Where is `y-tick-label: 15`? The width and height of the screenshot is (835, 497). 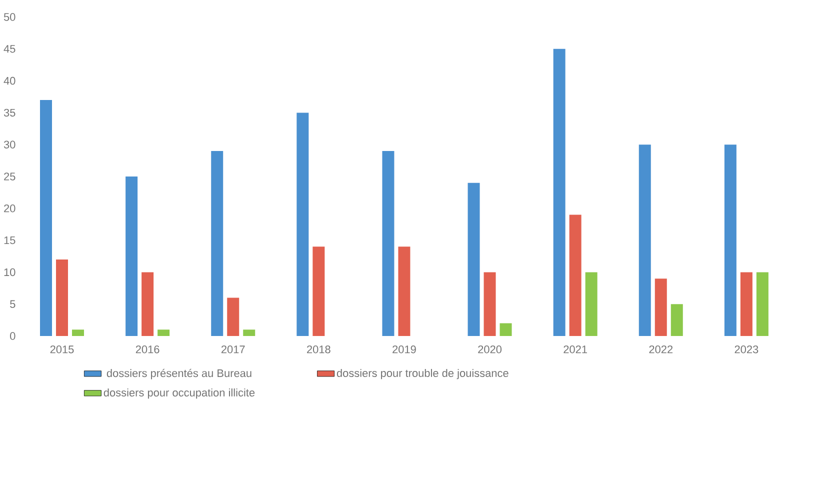 y-tick-label: 15 is located at coordinates (10, 240).